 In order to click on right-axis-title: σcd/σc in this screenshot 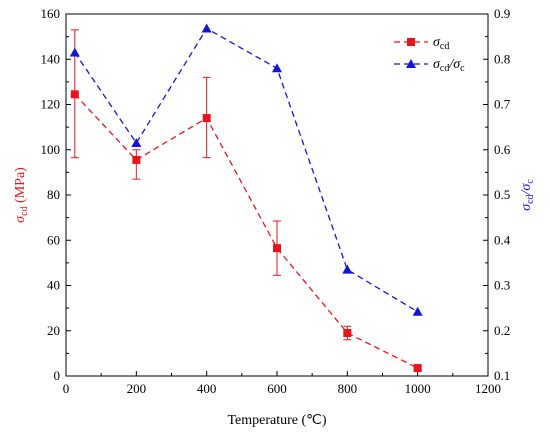, I will do `click(527, 195)`.